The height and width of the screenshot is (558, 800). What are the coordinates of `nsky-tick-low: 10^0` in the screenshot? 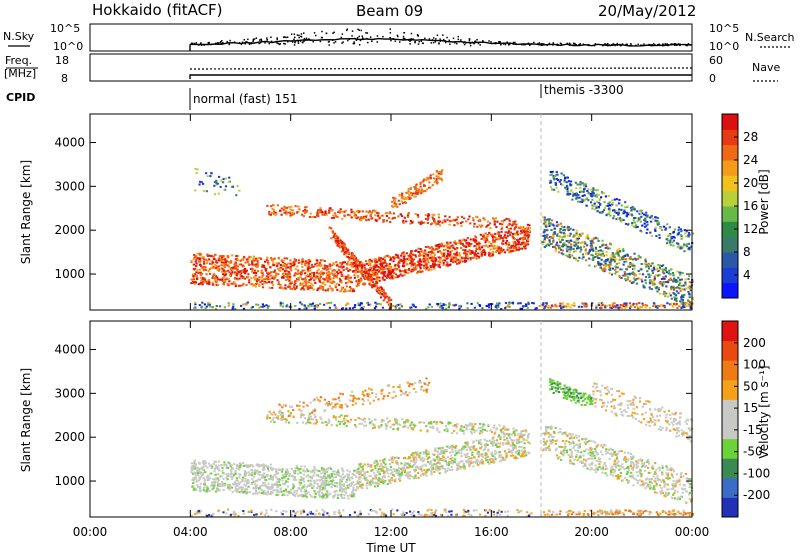 It's located at (68, 46).